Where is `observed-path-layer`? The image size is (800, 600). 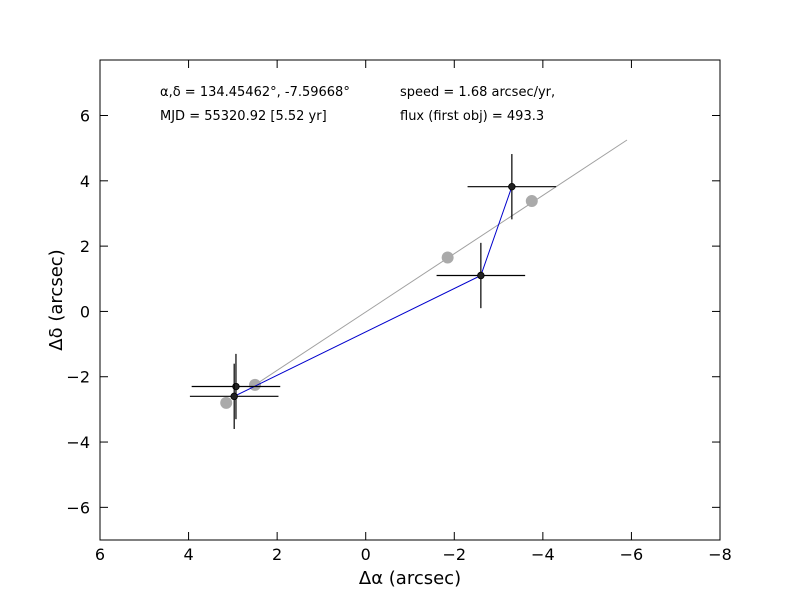
observed-path-layer is located at coordinates (373, 291).